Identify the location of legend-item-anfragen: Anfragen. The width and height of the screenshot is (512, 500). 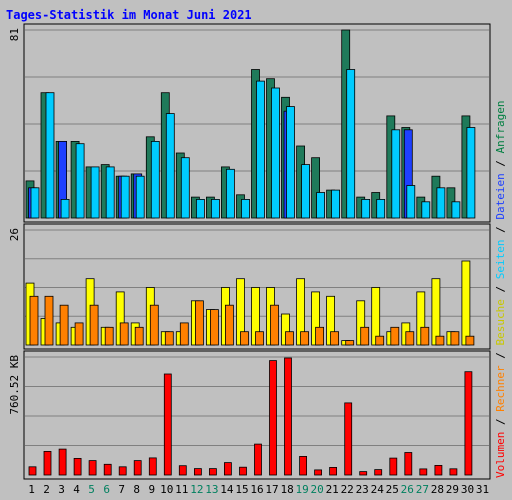
(500, 126).